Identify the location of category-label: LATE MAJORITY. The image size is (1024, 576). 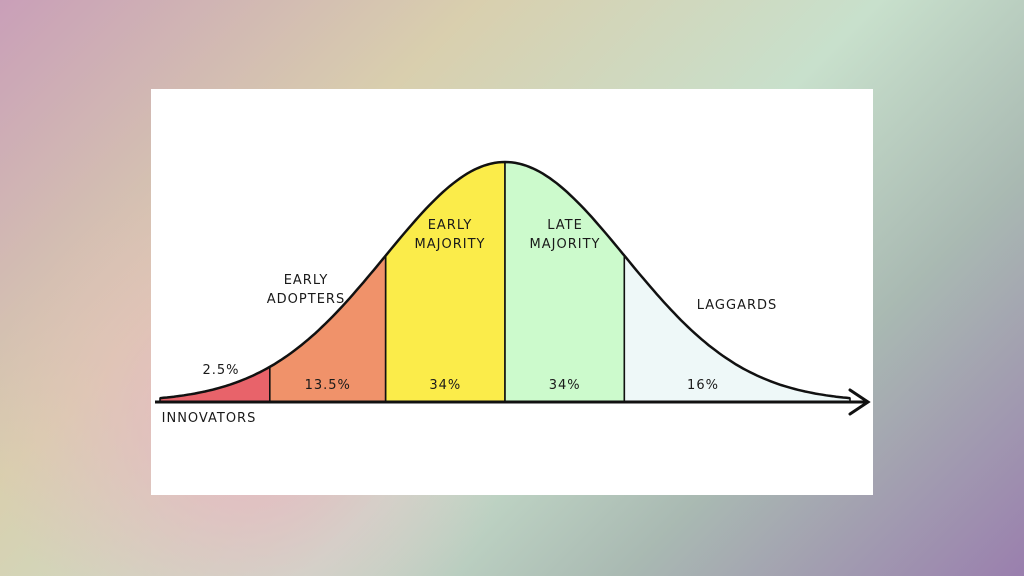
(565, 235).